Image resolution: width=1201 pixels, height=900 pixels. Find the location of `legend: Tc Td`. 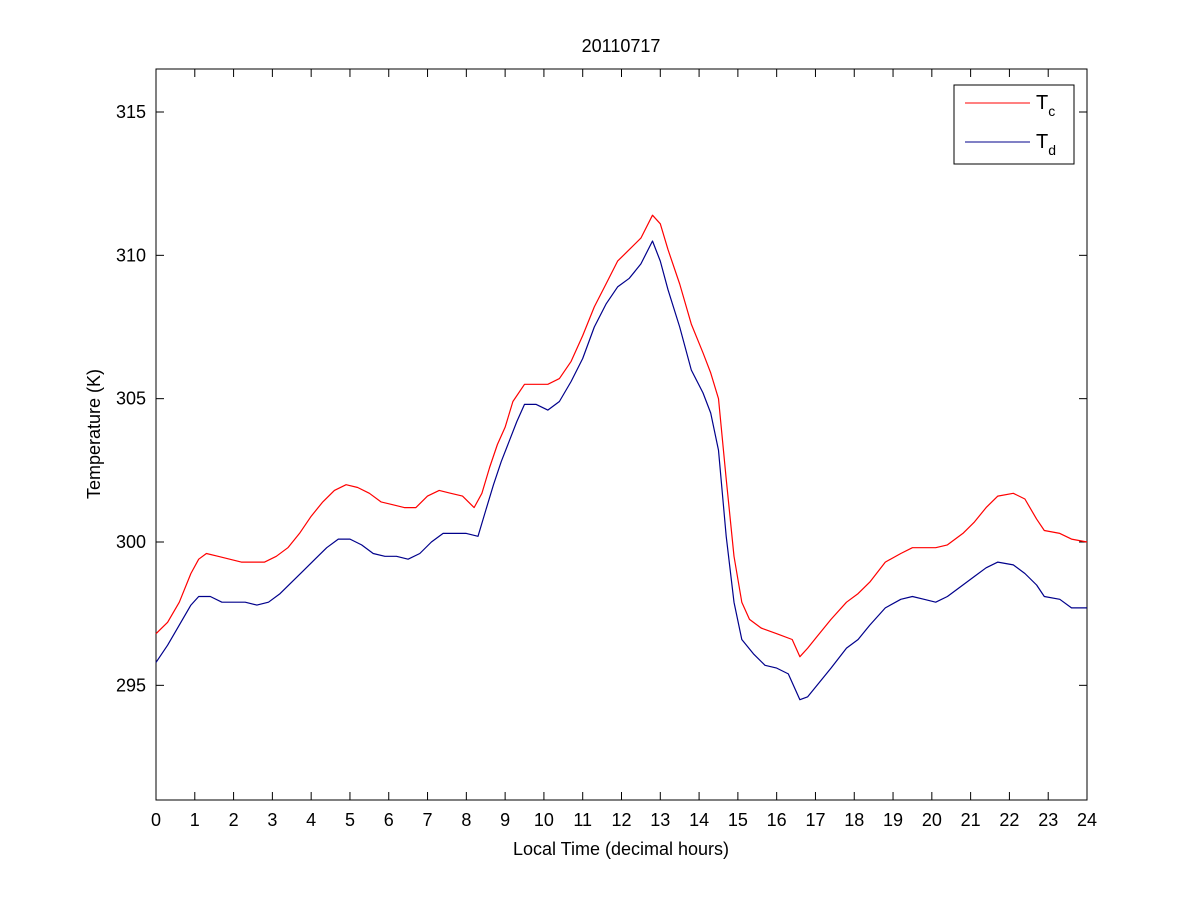

legend: Tc Td is located at coordinates (1014, 124).